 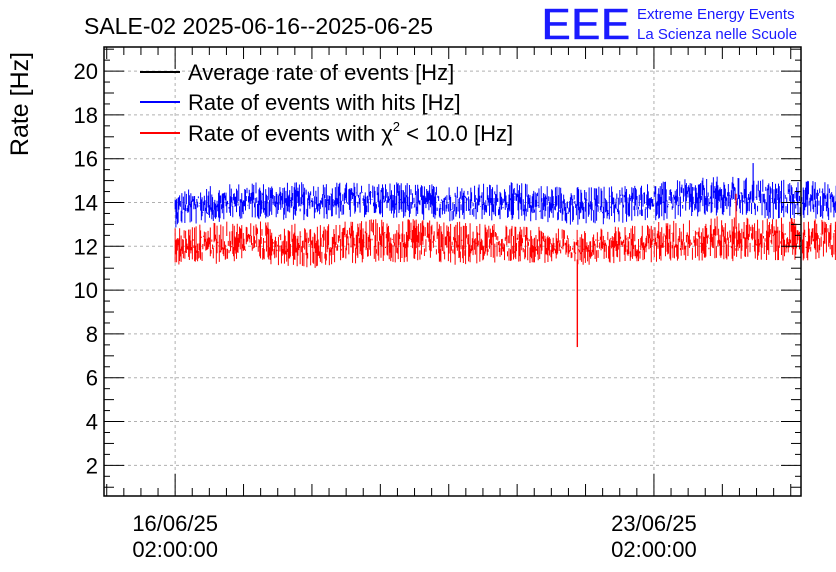 What do you see at coordinates (86, 115) in the screenshot?
I see `y-tick-label: 18` at bounding box center [86, 115].